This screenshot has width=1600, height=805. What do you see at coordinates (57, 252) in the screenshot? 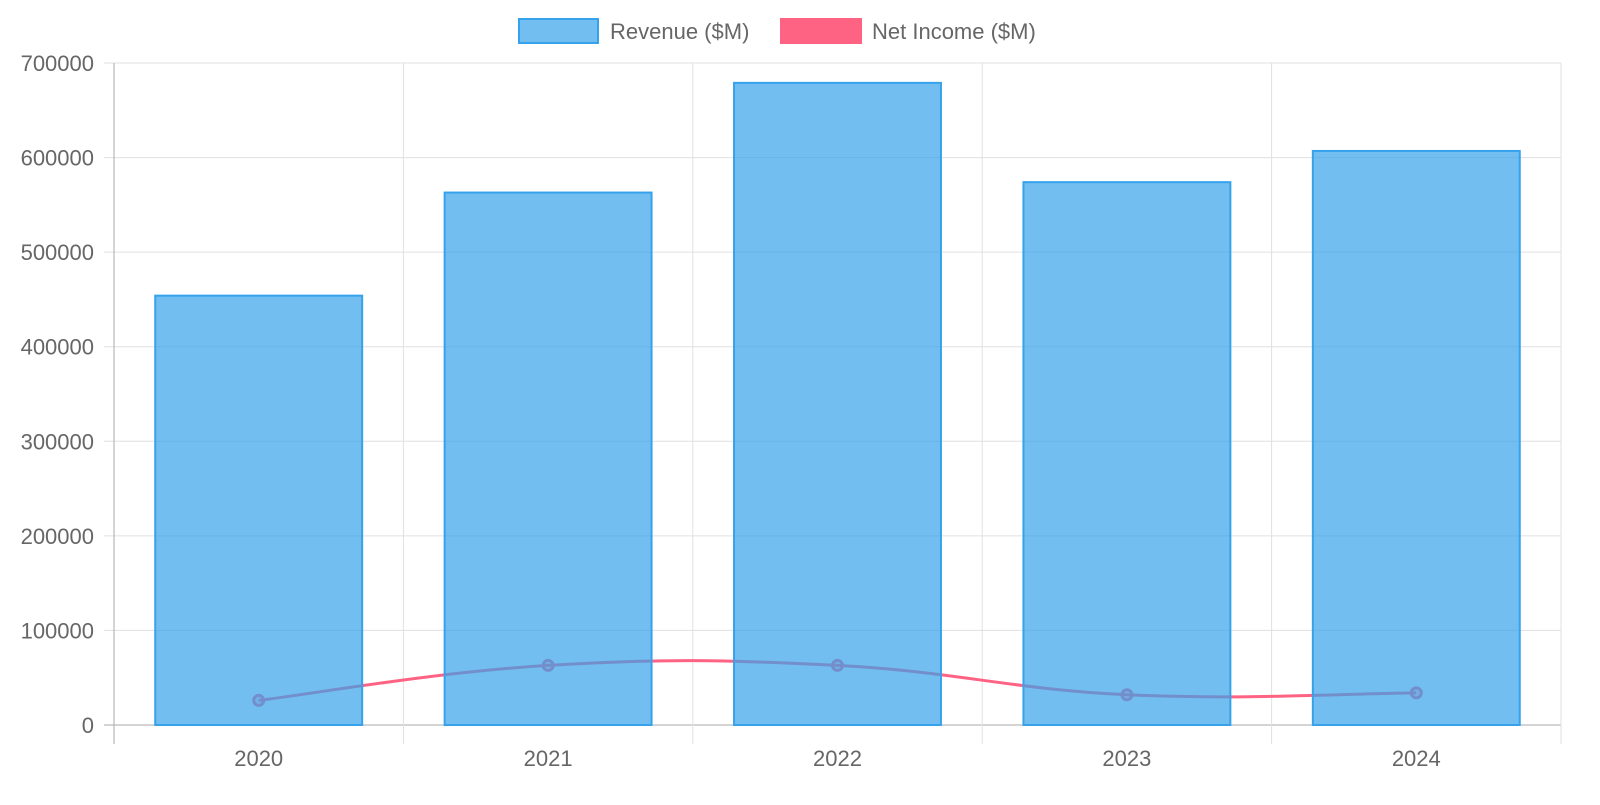
I see `y-tick-label: 500000` at bounding box center [57, 252].